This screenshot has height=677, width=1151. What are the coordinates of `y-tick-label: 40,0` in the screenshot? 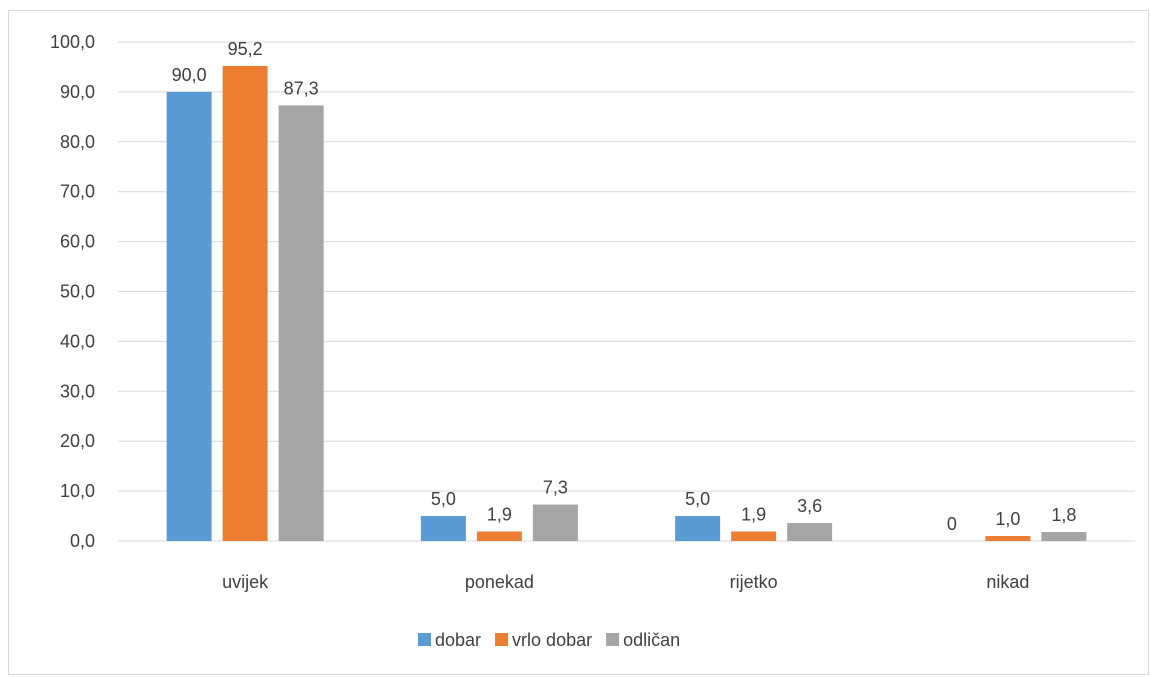 It's located at (77, 341).